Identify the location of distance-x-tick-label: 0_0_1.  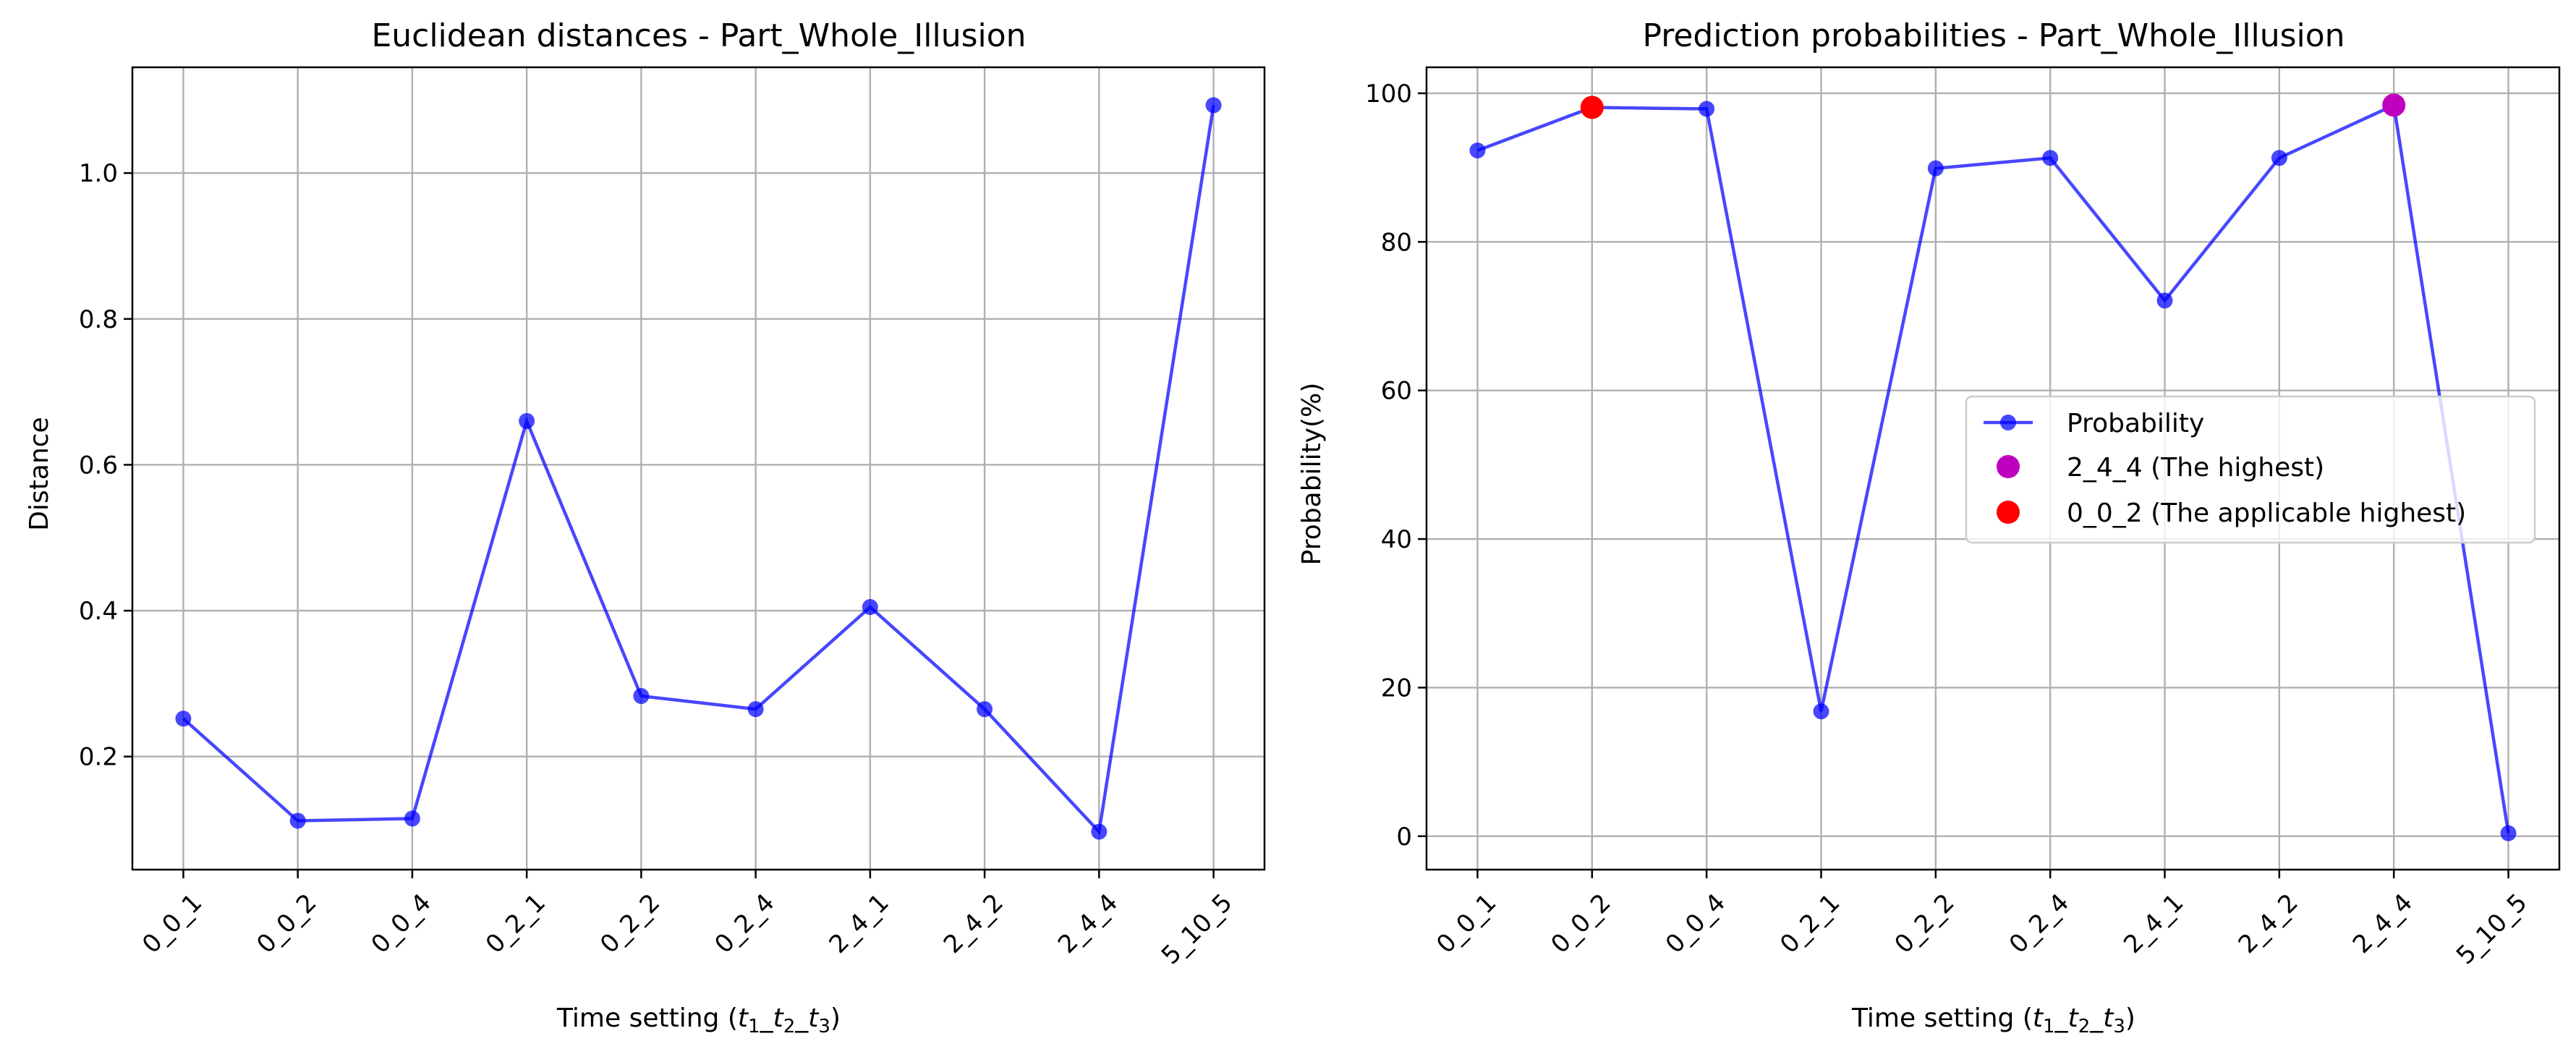
(172, 923).